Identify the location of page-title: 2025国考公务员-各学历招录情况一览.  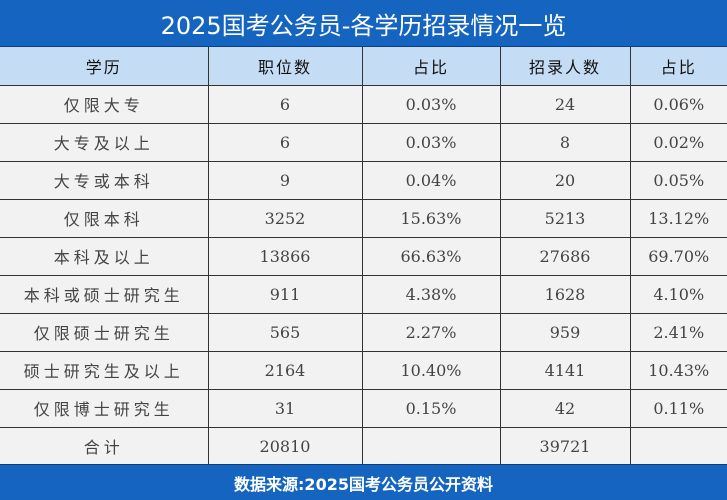
(363, 23).